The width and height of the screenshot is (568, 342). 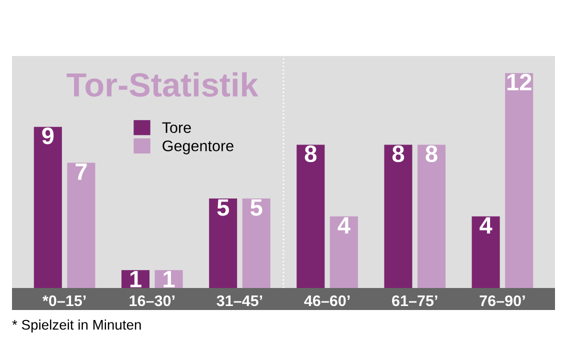 What do you see at coordinates (176, 128) in the screenshot?
I see `legend-label: Tore` at bounding box center [176, 128].